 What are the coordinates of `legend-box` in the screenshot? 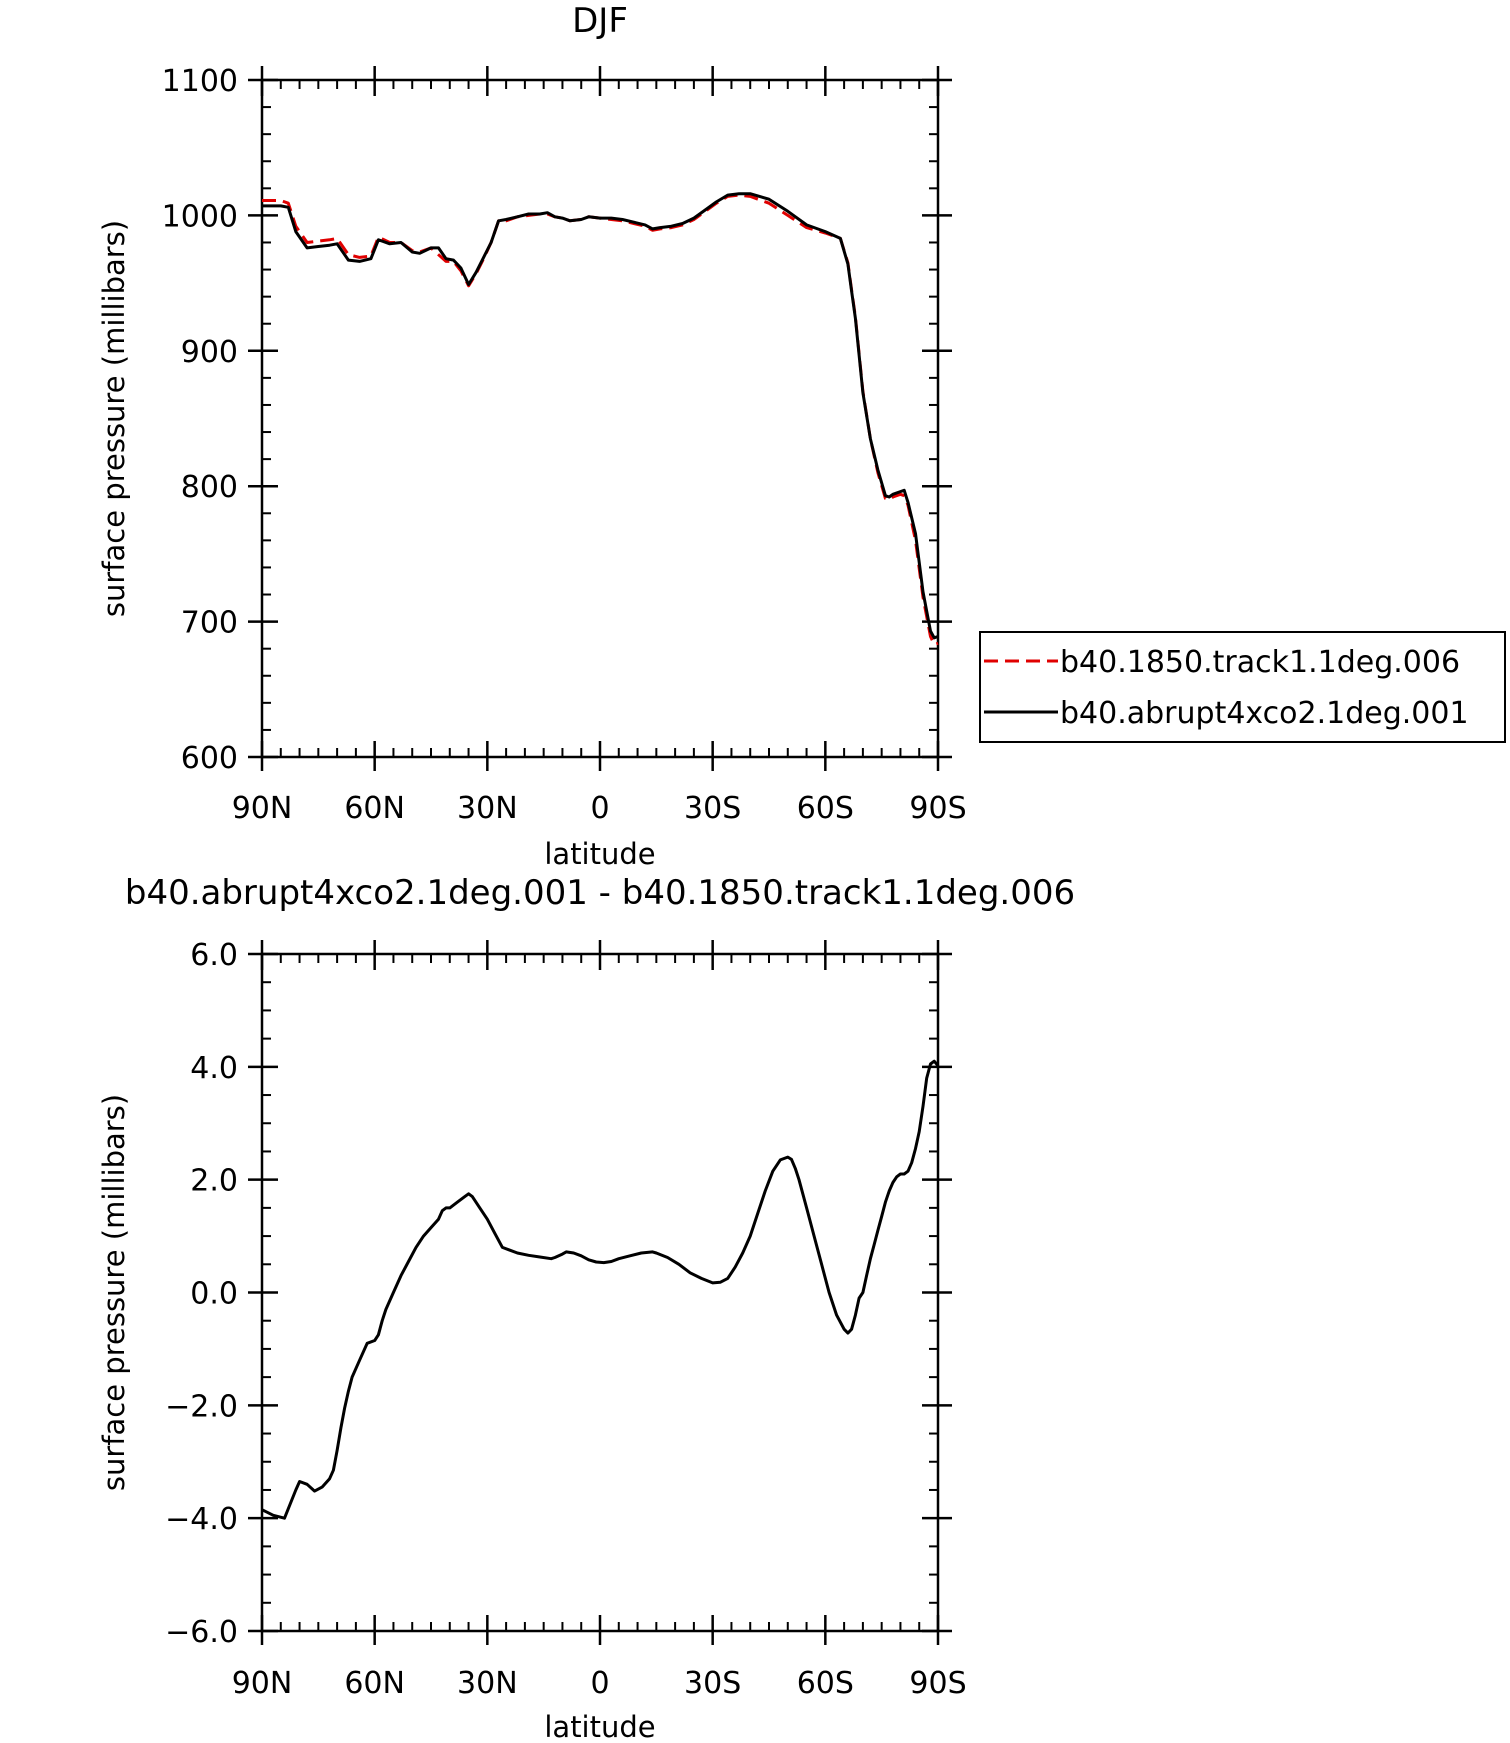 It's located at (1242, 687).